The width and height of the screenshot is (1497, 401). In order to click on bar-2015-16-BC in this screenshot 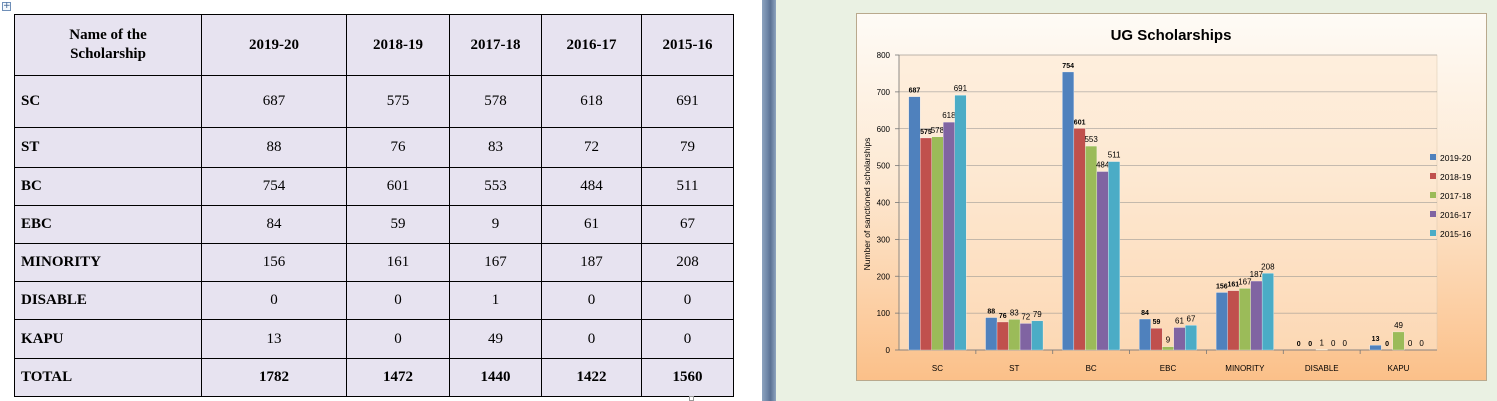, I will do `click(1114, 256)`.